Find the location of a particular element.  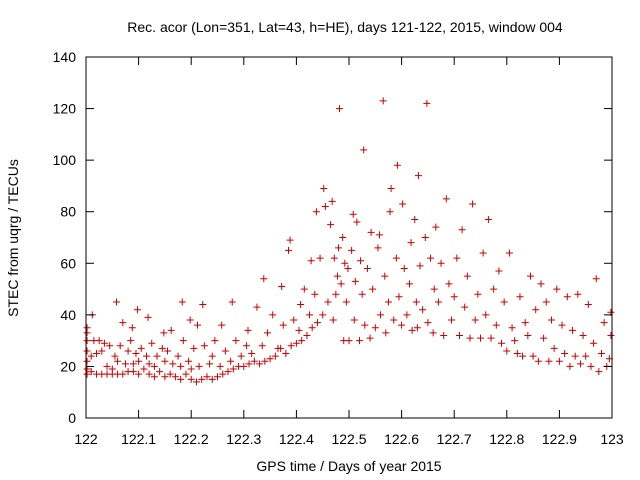

x-tick-label: 122.7 is located at coordinates (454, 439).